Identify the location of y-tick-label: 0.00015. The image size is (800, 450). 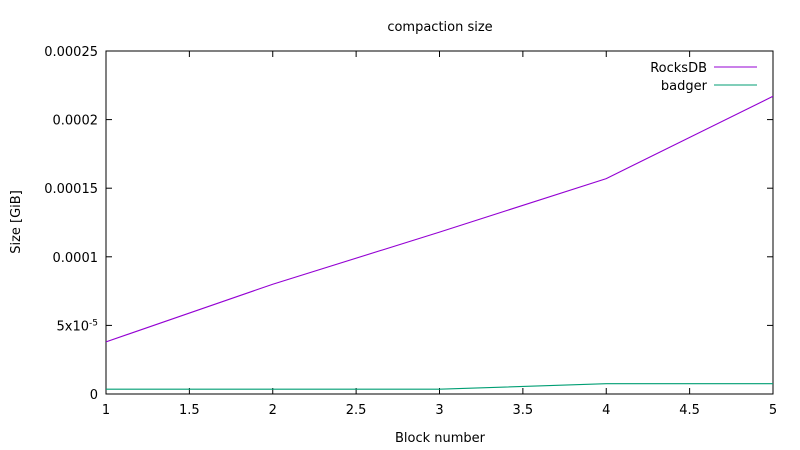
(71, 189).